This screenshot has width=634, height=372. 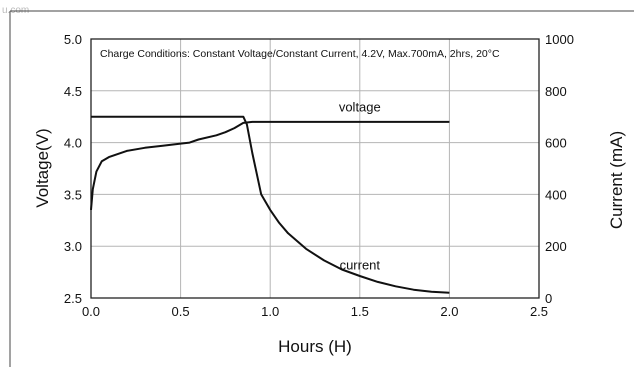 I want to click on y-left-tick-label: 2.5, so click(x=73, y=298).